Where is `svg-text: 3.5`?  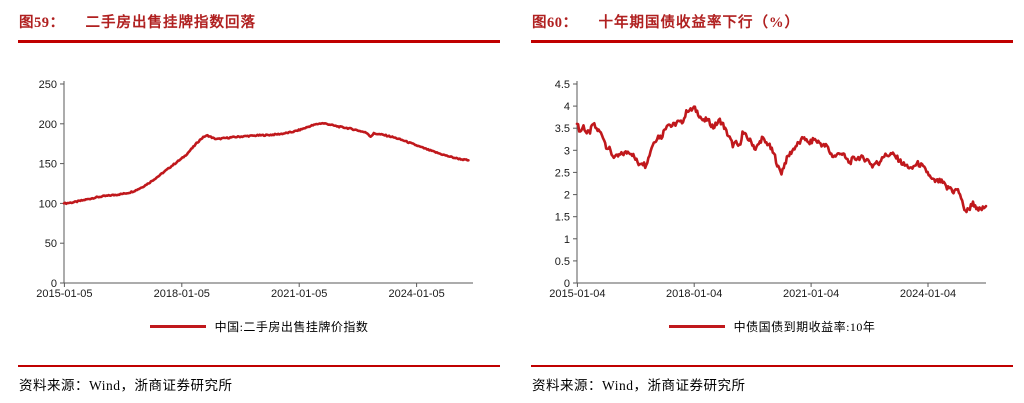 svg-text: 3.5 is located at coordinates (562, 129).